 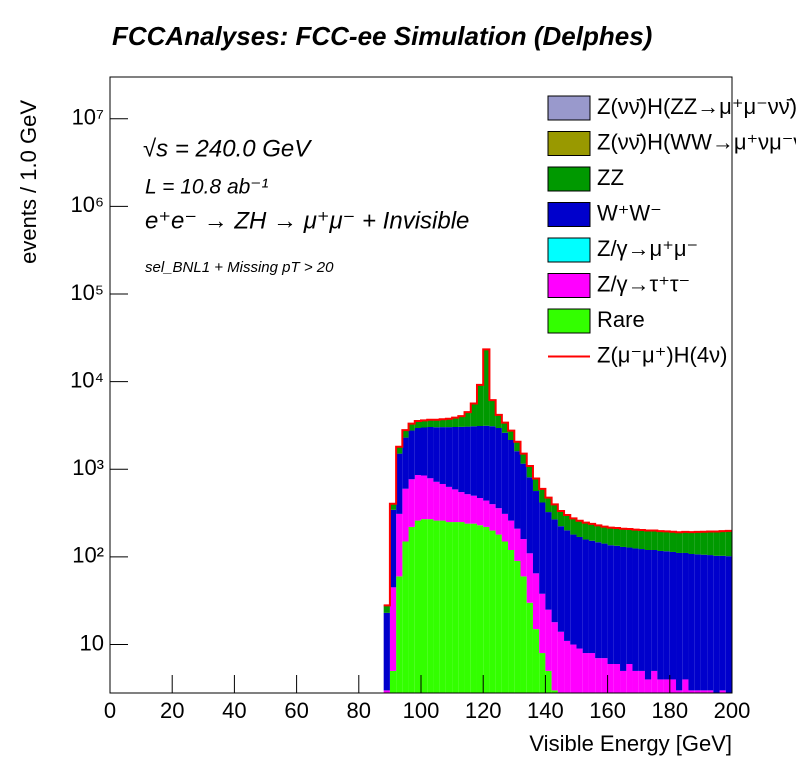 What do you see at coordinates (88, 555) in the screenshot?
I see `y-tick-label: 10²` at bounding box center [88, 555].